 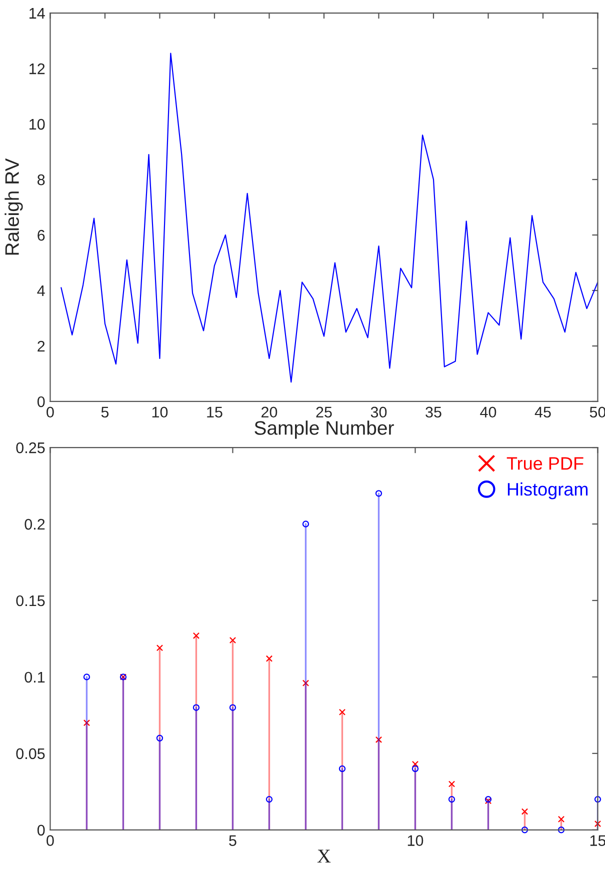 I want to click on x-tick-label: 40, so click(x=488, y=412).